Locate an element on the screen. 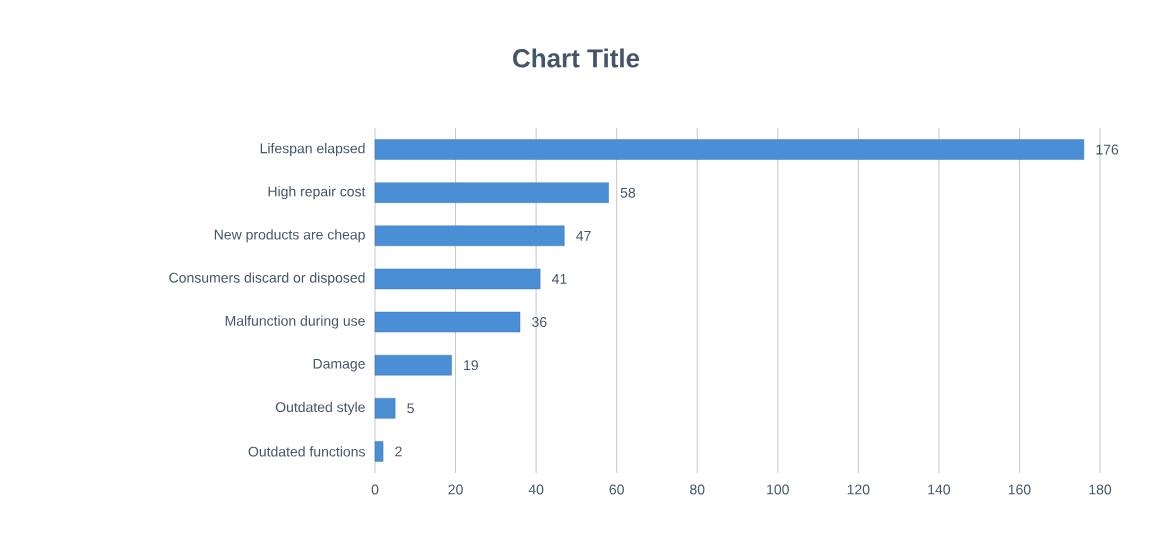 The height and width of the screenshot is (535, 1152). x-tick-label: 0 is located at coordinates (375, 489).